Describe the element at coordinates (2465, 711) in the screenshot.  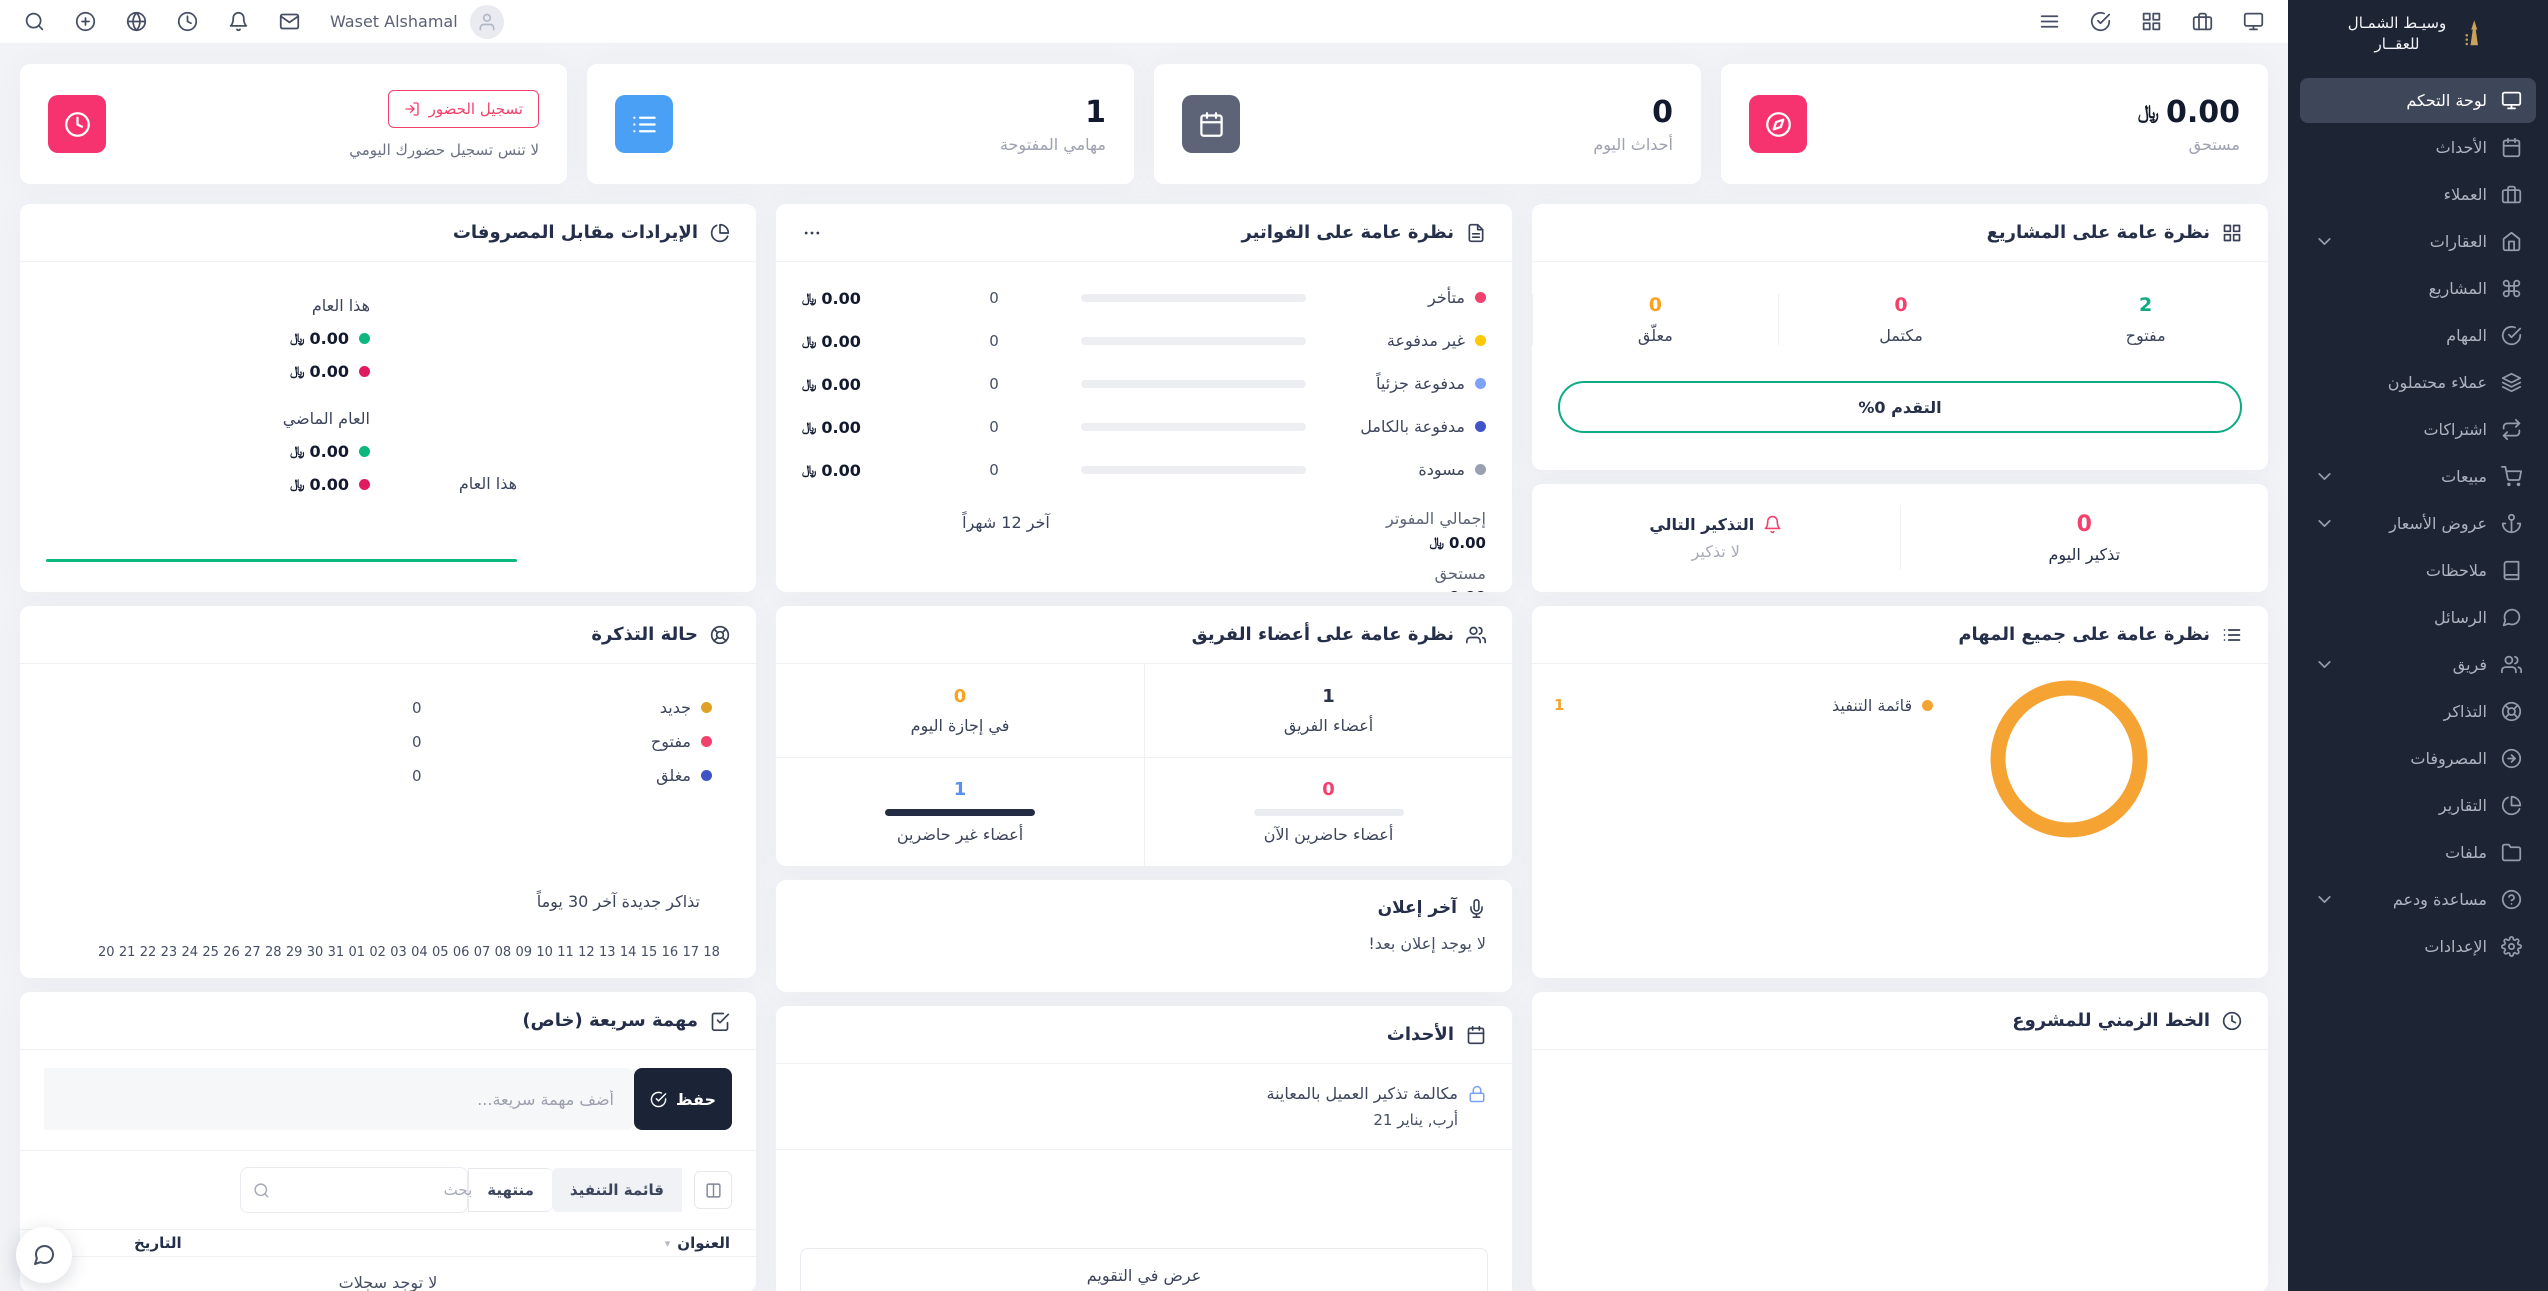
I see `sidebar-item-label: التذاكر` at that location.